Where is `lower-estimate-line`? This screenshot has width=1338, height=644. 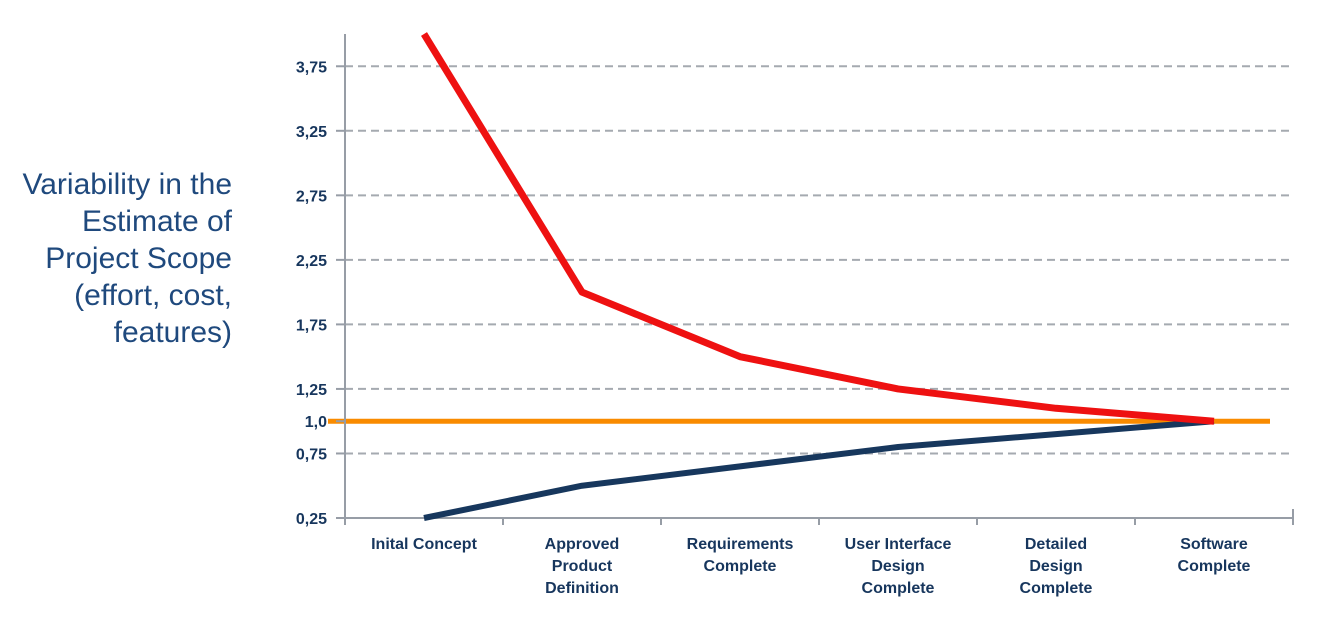
lower-estimate-line is located at coordinates (819, 469).